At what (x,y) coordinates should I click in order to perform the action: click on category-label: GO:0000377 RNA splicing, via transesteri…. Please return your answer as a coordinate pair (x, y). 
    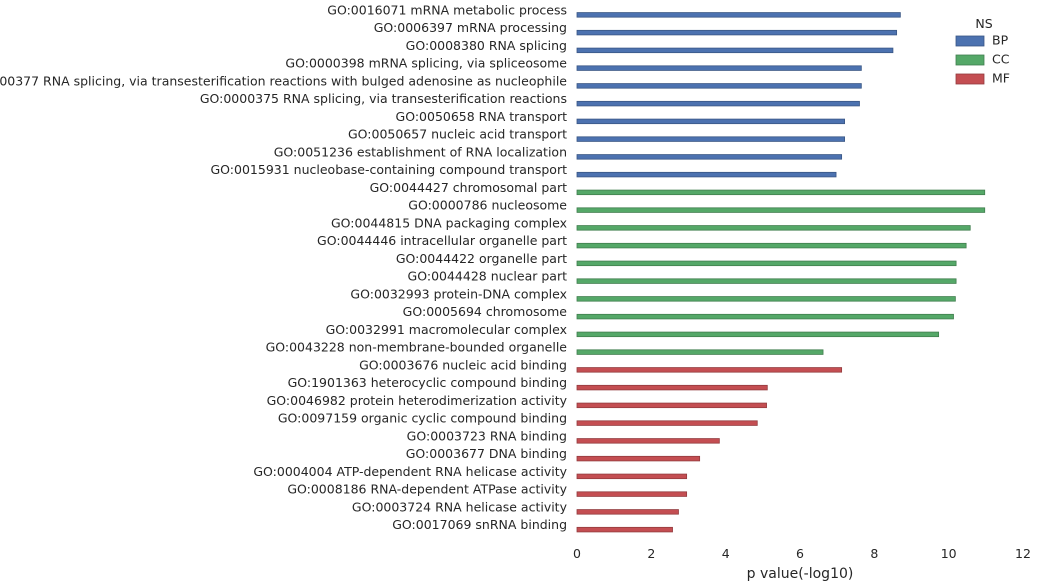
    Looking at the image, I should click on (283, 80).